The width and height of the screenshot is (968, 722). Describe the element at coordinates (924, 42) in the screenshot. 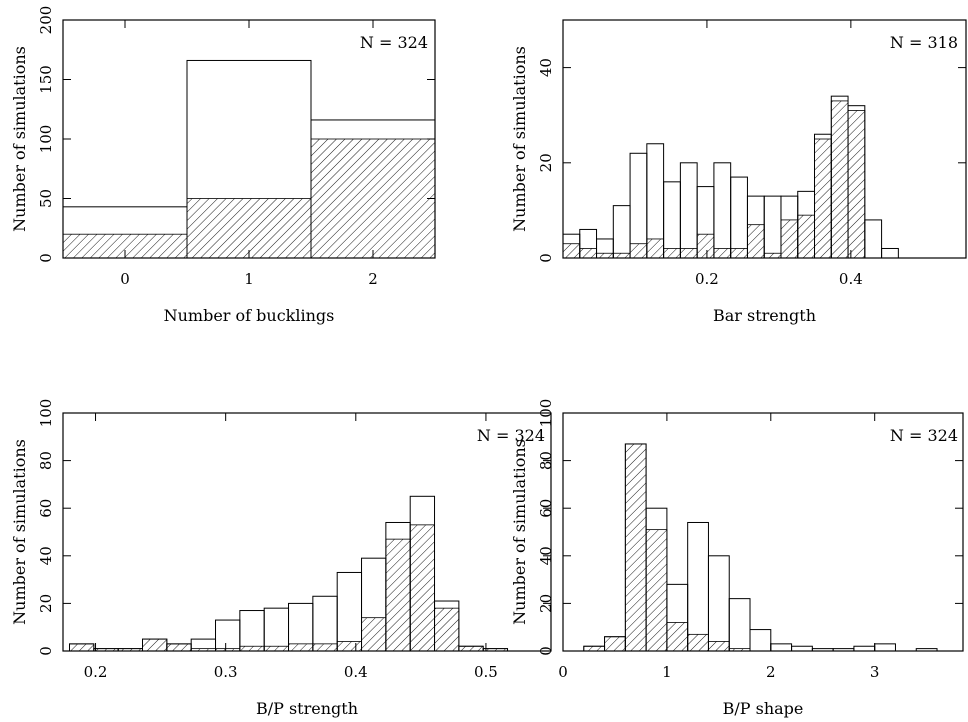

I see `sample-size-annotation: N = 318` at that location.